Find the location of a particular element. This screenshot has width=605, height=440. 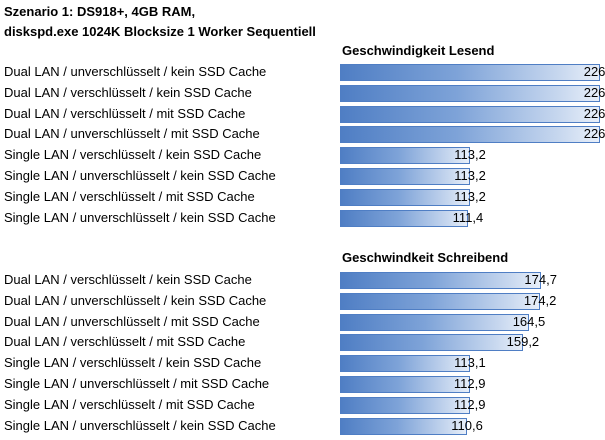

data-label: 174,7 is located at coordinates (540, 279).